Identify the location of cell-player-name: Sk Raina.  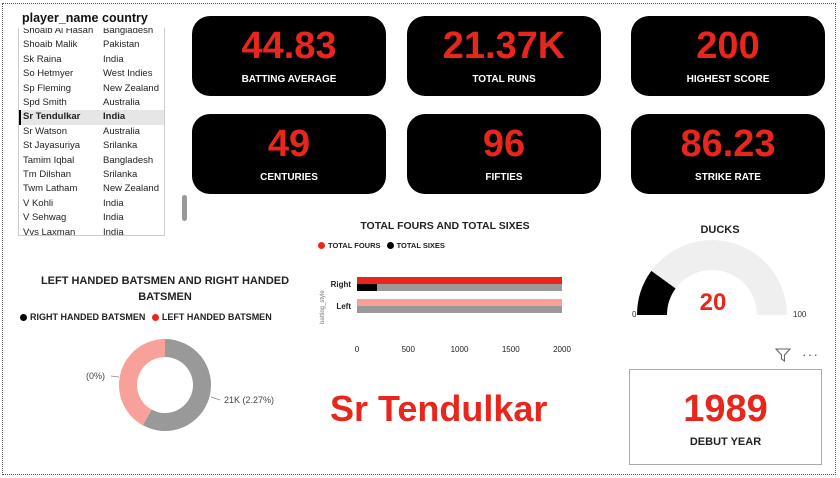
(42, 59).